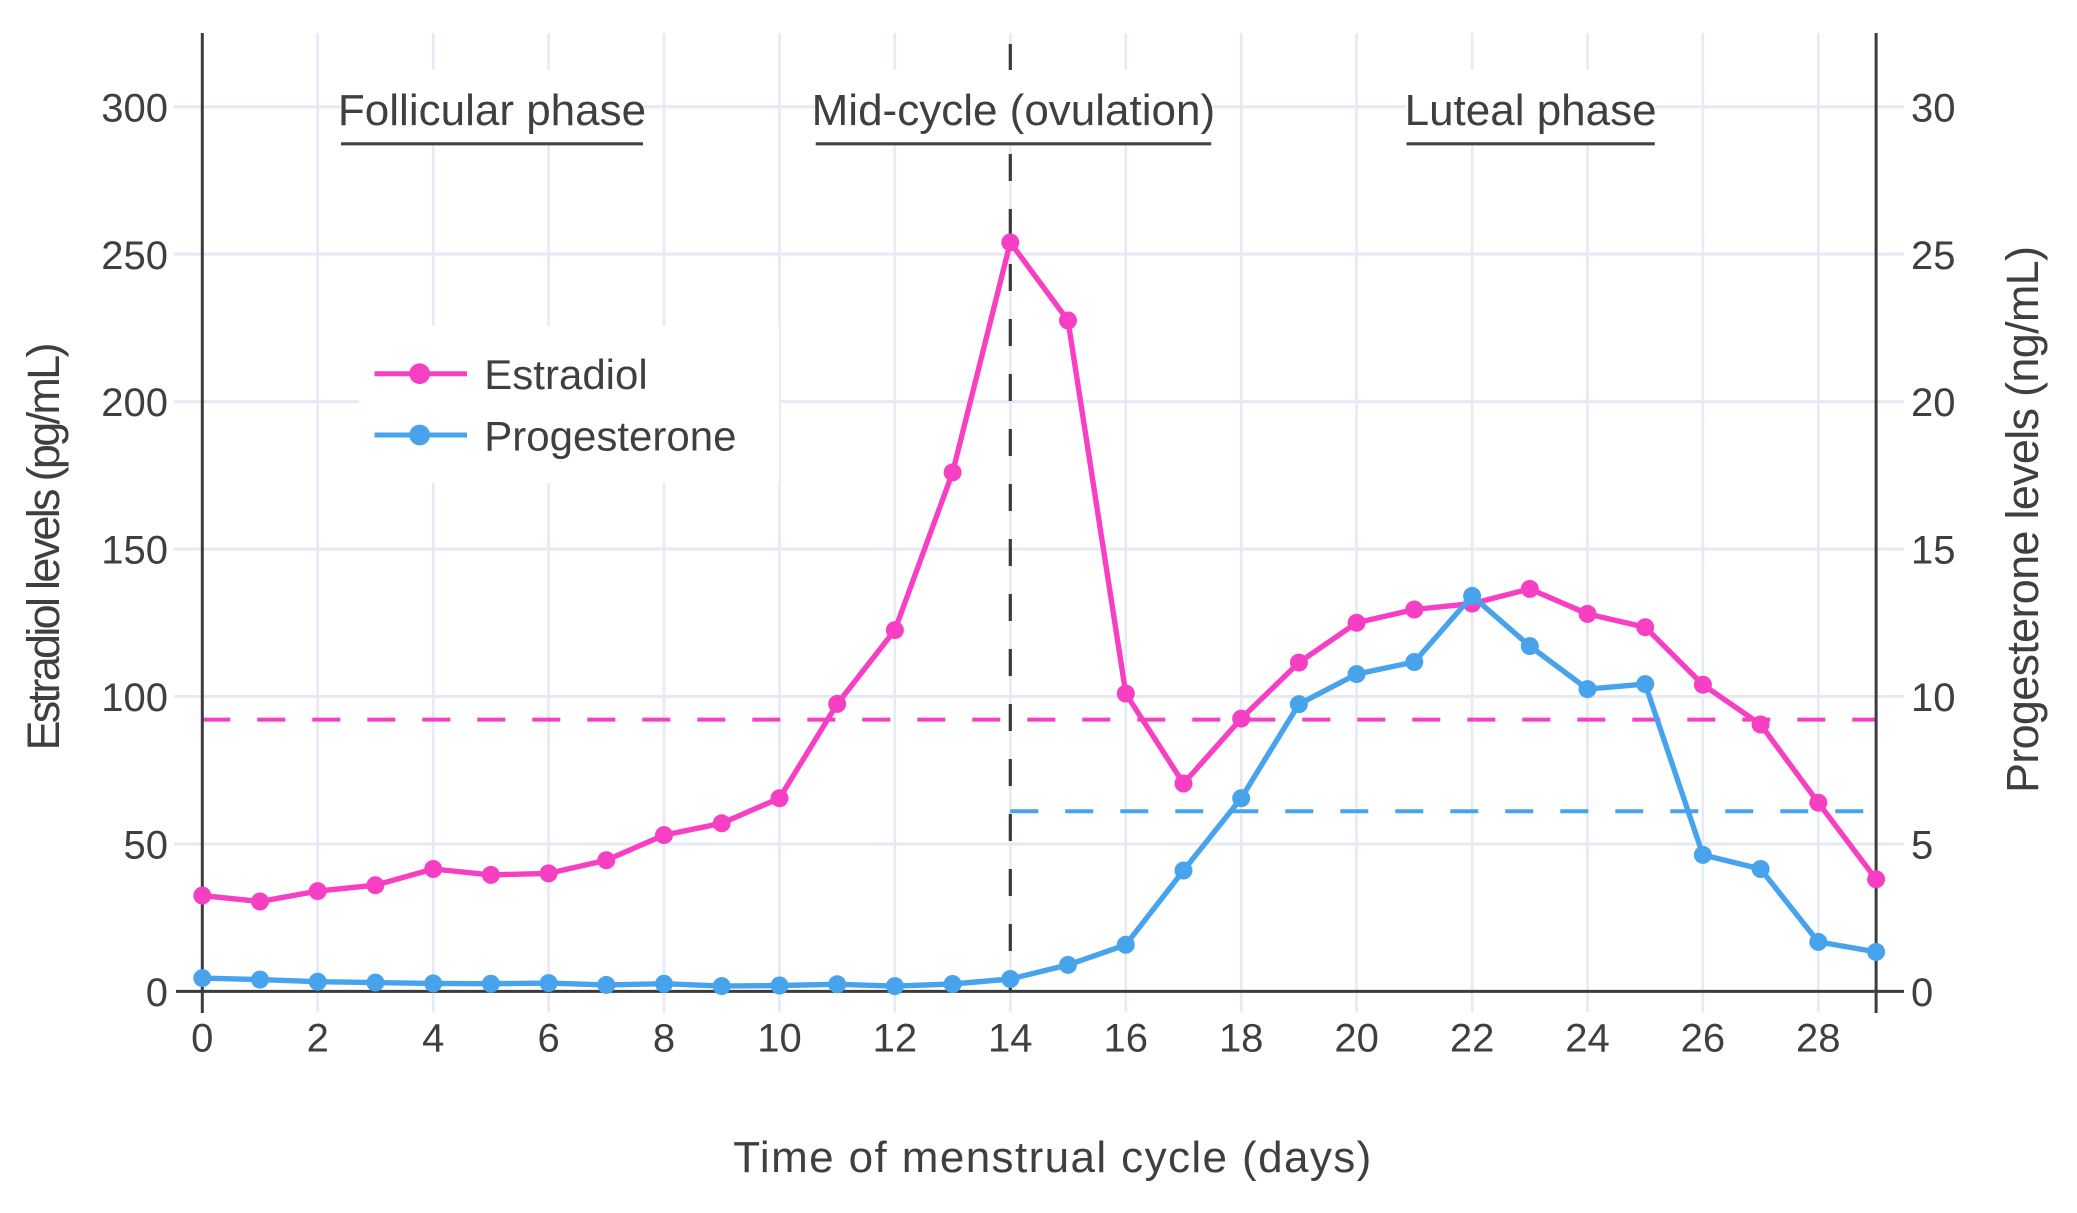  What do you see at coordinates (895, 1039) in the screenshot?
I see `svg-text: 12` at bounding box center [895, 1039].